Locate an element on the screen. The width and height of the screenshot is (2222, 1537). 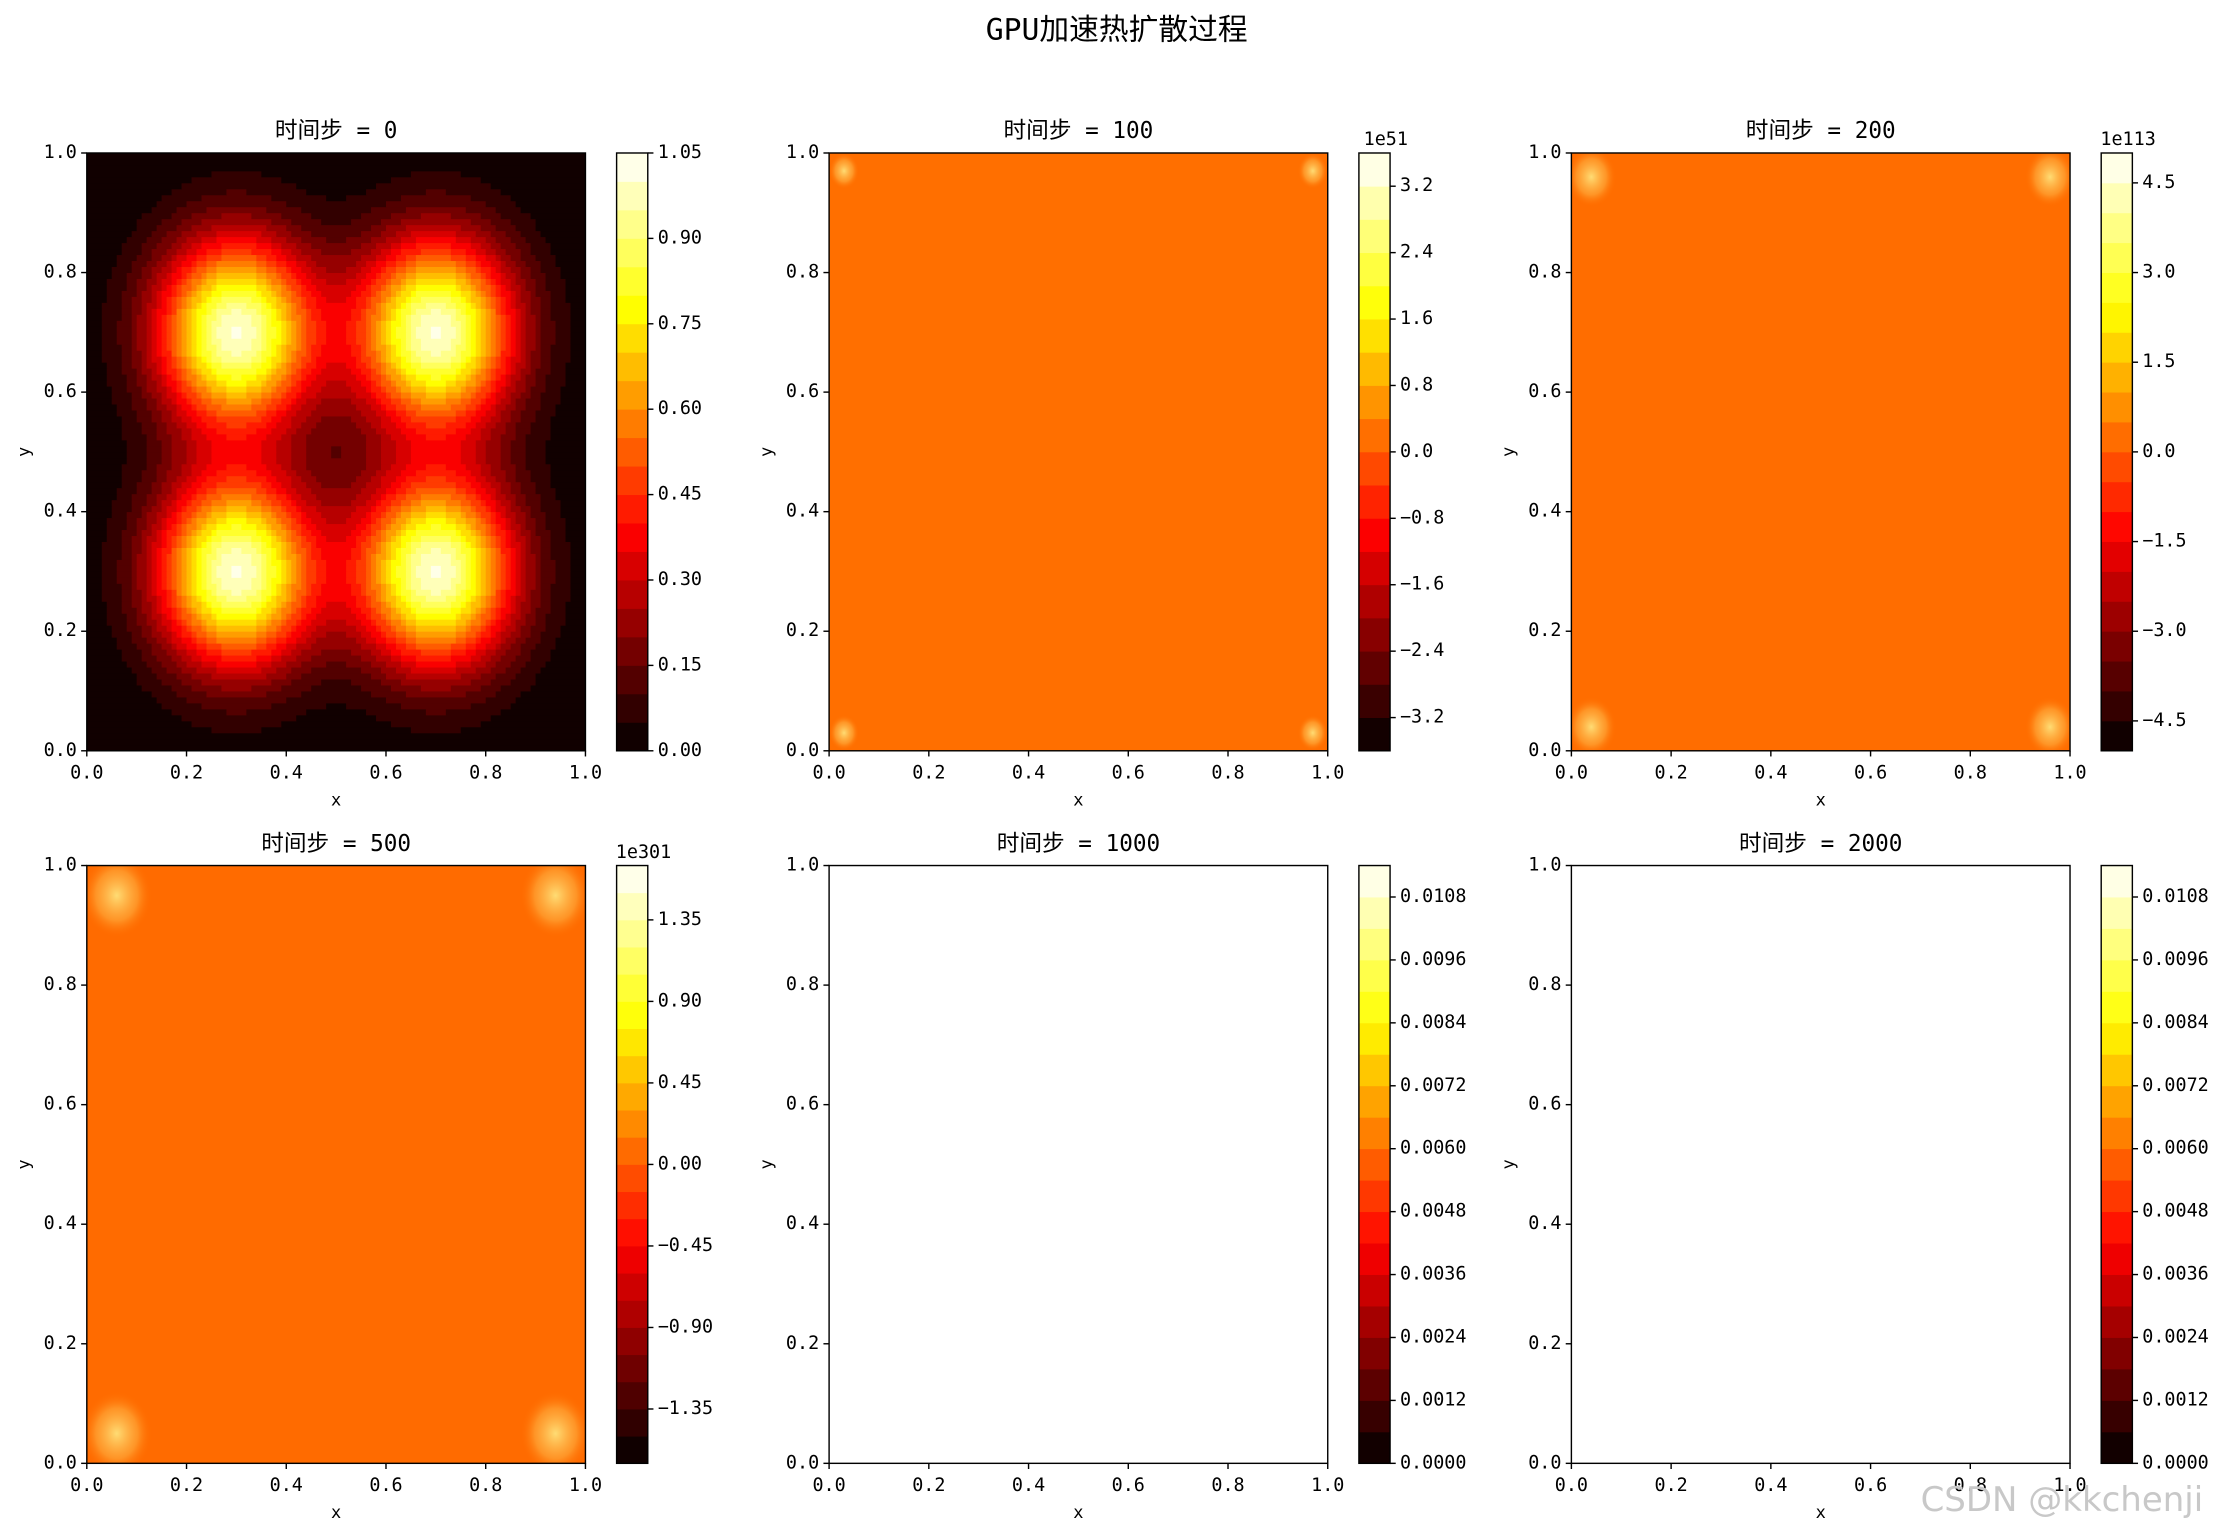
field is located at coordinates (1821, 451).